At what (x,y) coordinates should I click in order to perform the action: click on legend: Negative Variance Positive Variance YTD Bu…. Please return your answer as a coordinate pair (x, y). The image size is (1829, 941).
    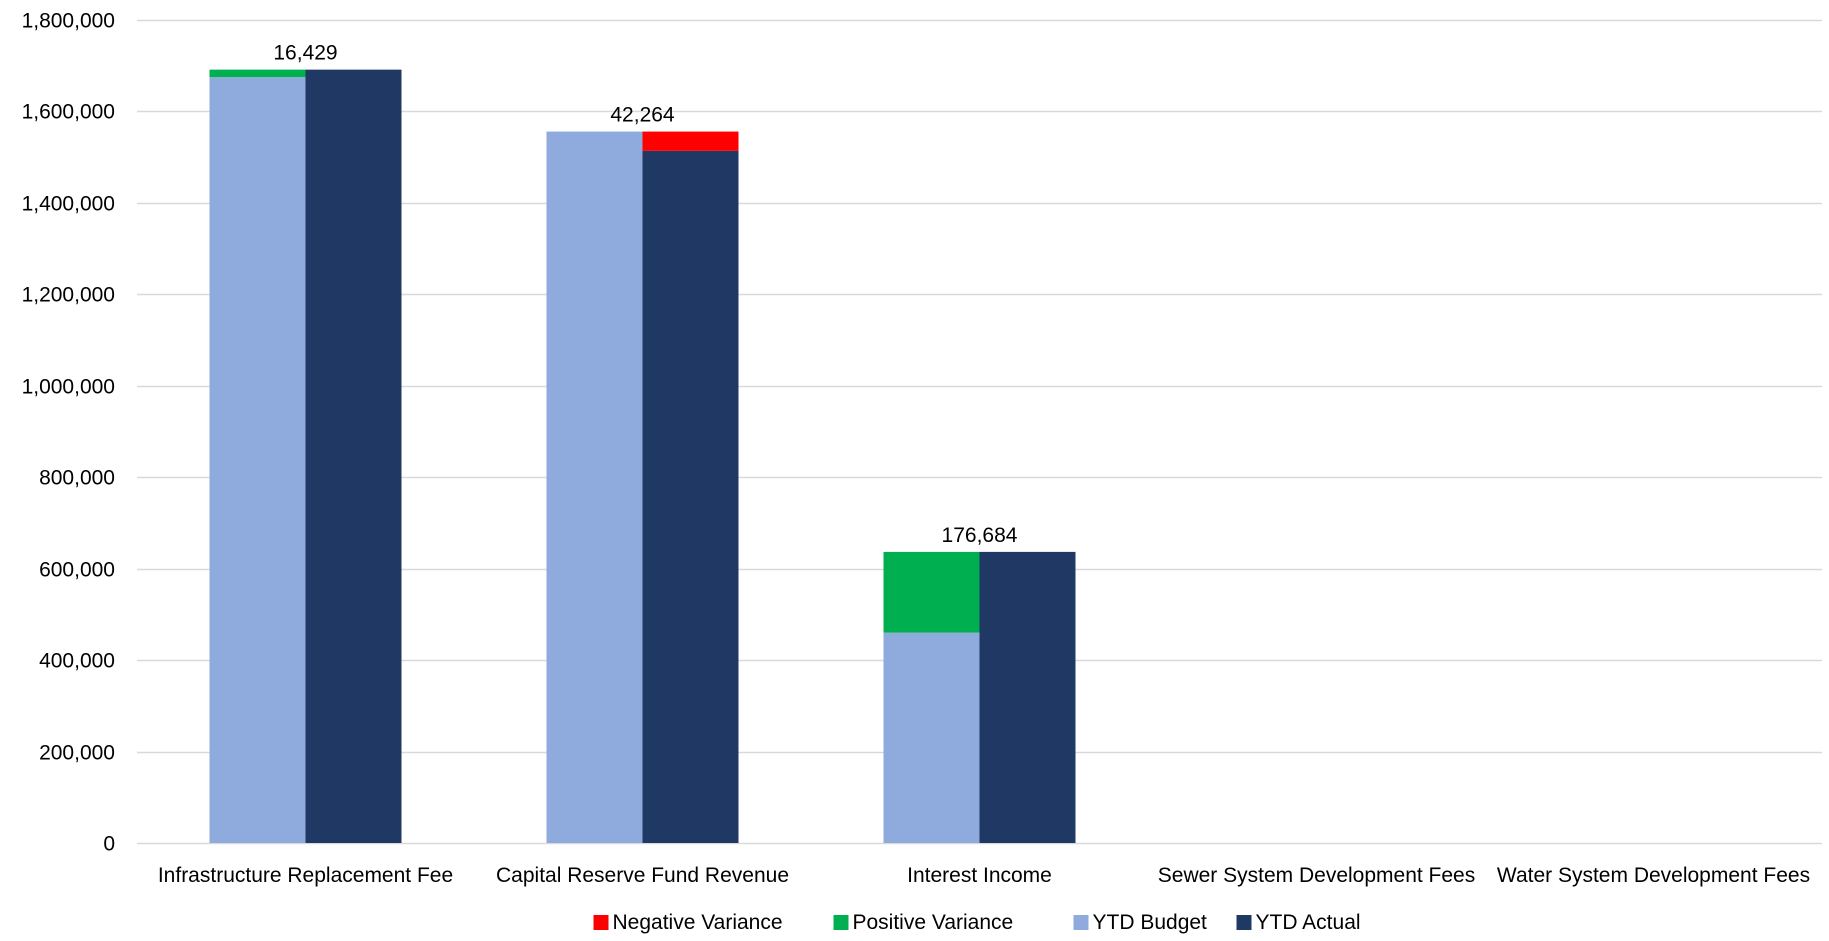
    Looking at the image, I should click on (977, 922).